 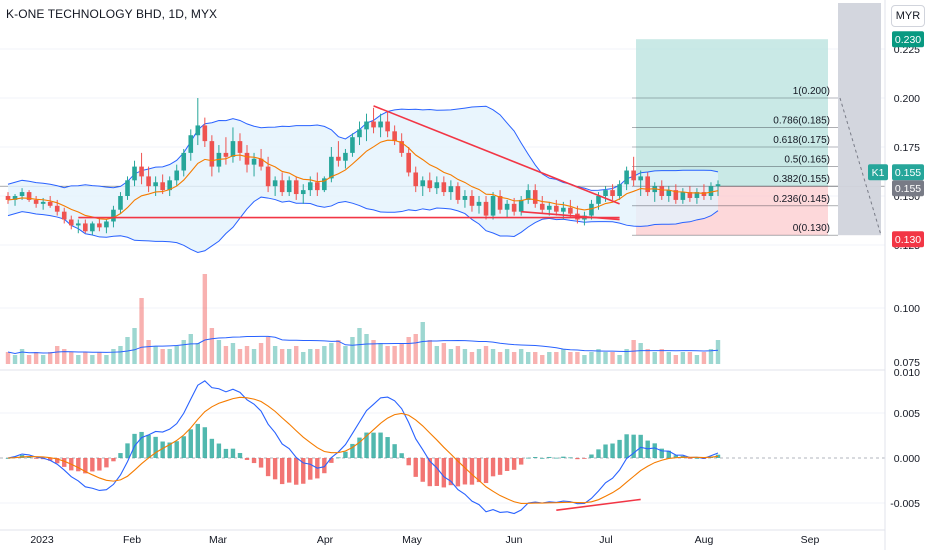 I want to click on time-tick-label: Mar, so click(x=218, y=540).